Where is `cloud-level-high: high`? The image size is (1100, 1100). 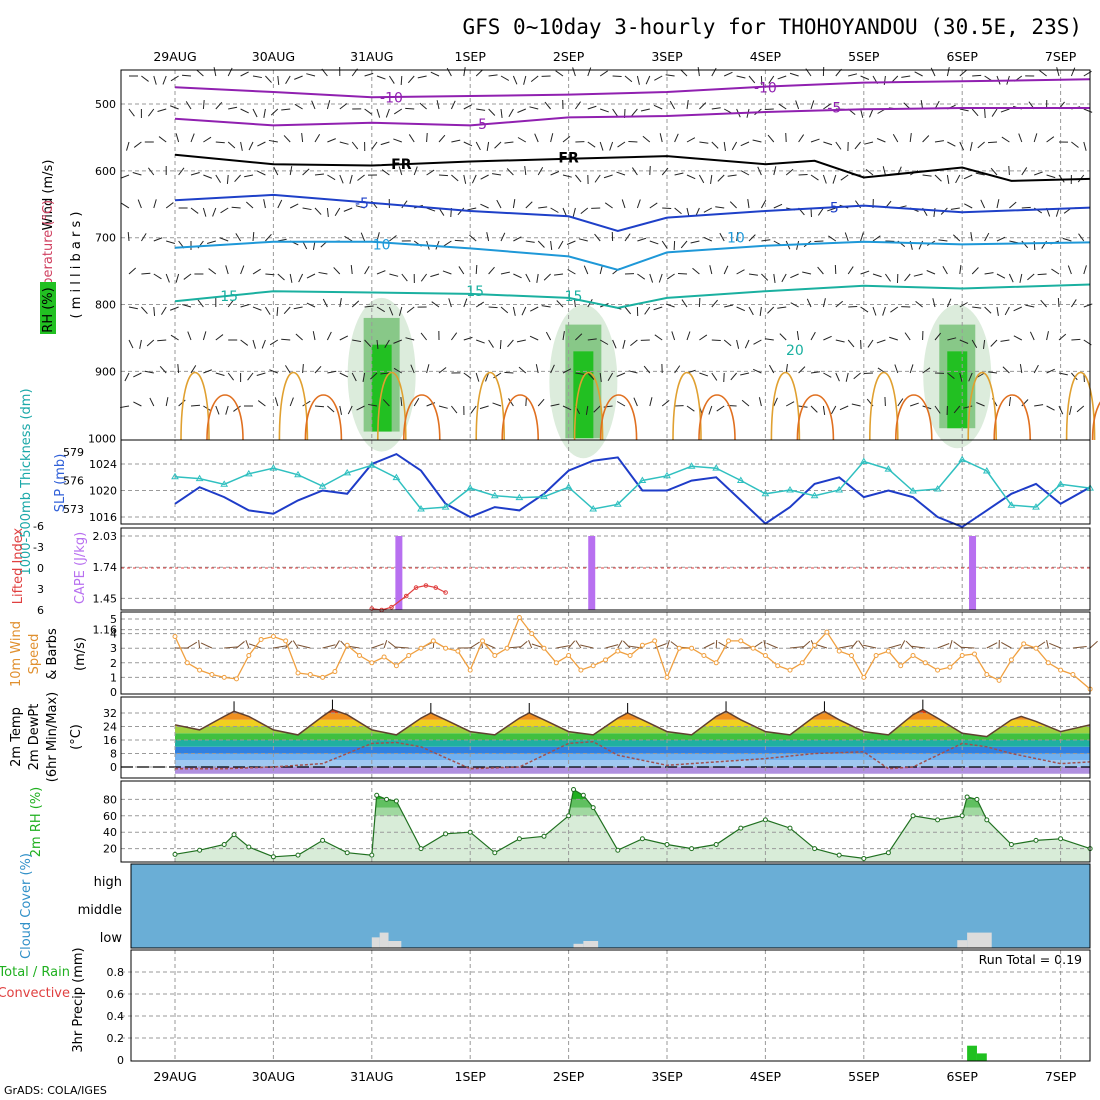 cloud-level-high: high is located at coordinates (108, 882).